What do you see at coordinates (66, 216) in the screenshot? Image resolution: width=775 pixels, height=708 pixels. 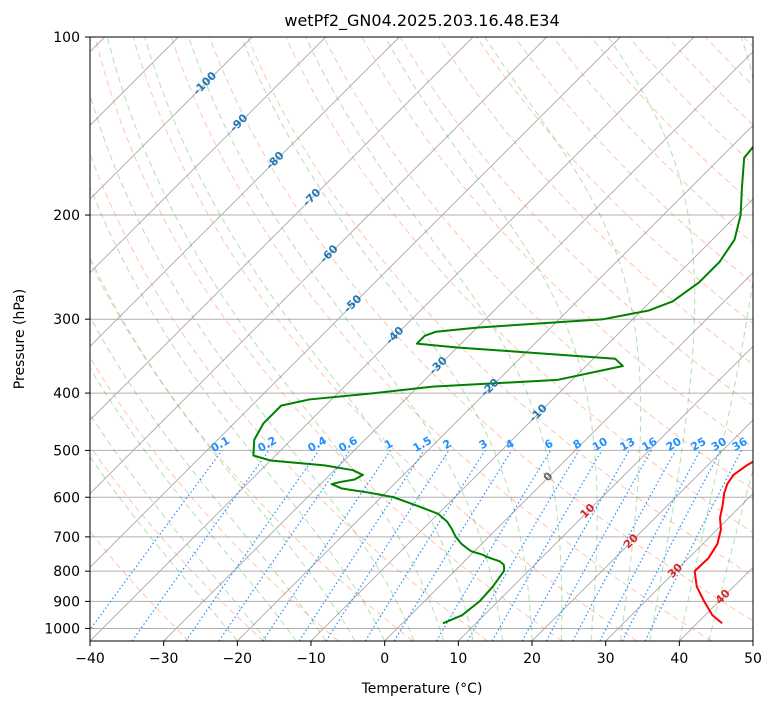 I see `y-tick-label: 200` at bounding box center [66, 216].